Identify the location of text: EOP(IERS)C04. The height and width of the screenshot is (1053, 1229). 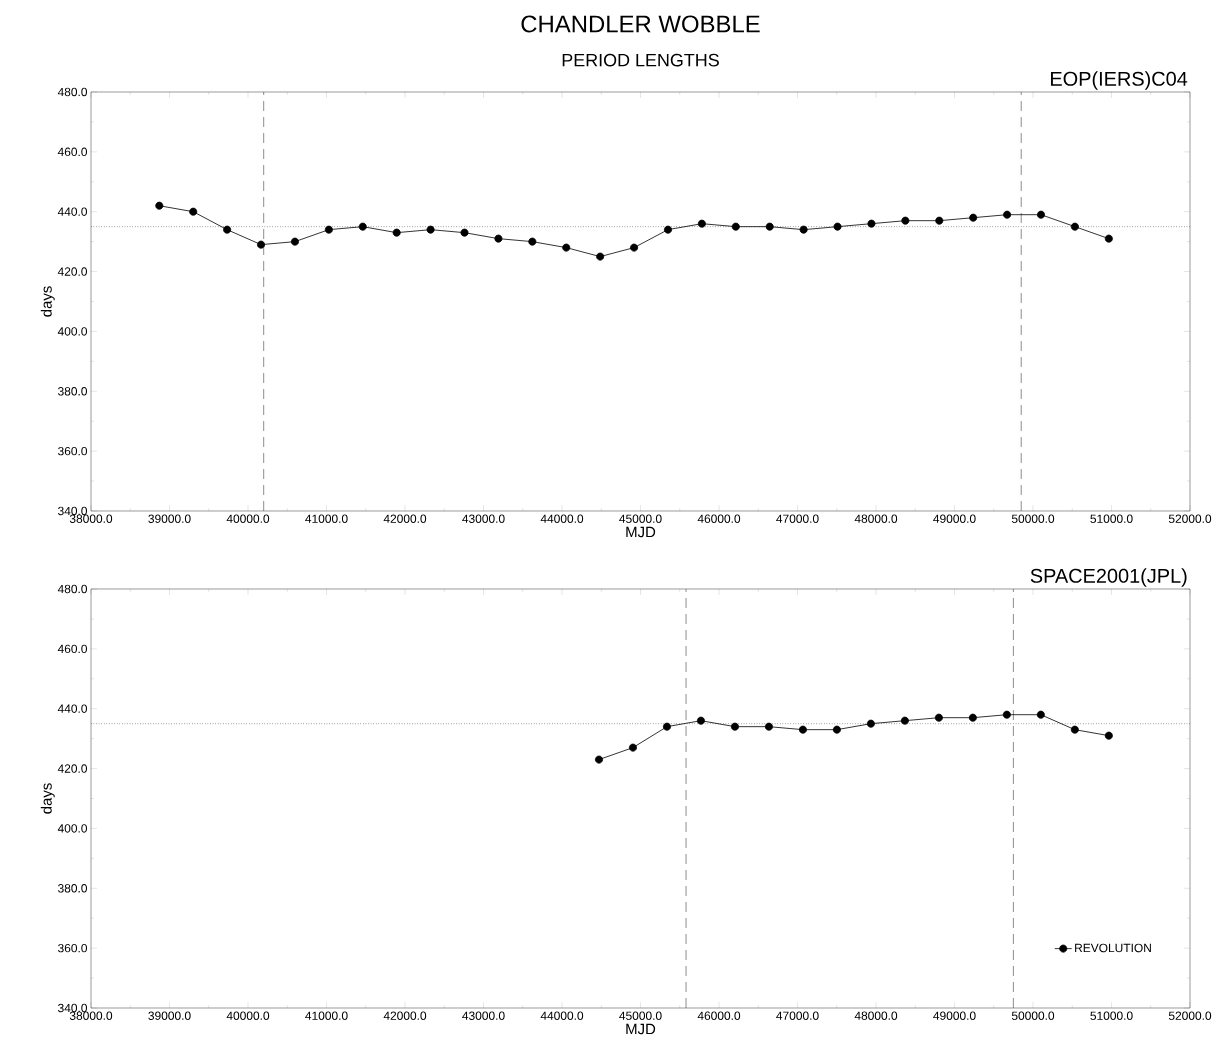
(1119, 80).